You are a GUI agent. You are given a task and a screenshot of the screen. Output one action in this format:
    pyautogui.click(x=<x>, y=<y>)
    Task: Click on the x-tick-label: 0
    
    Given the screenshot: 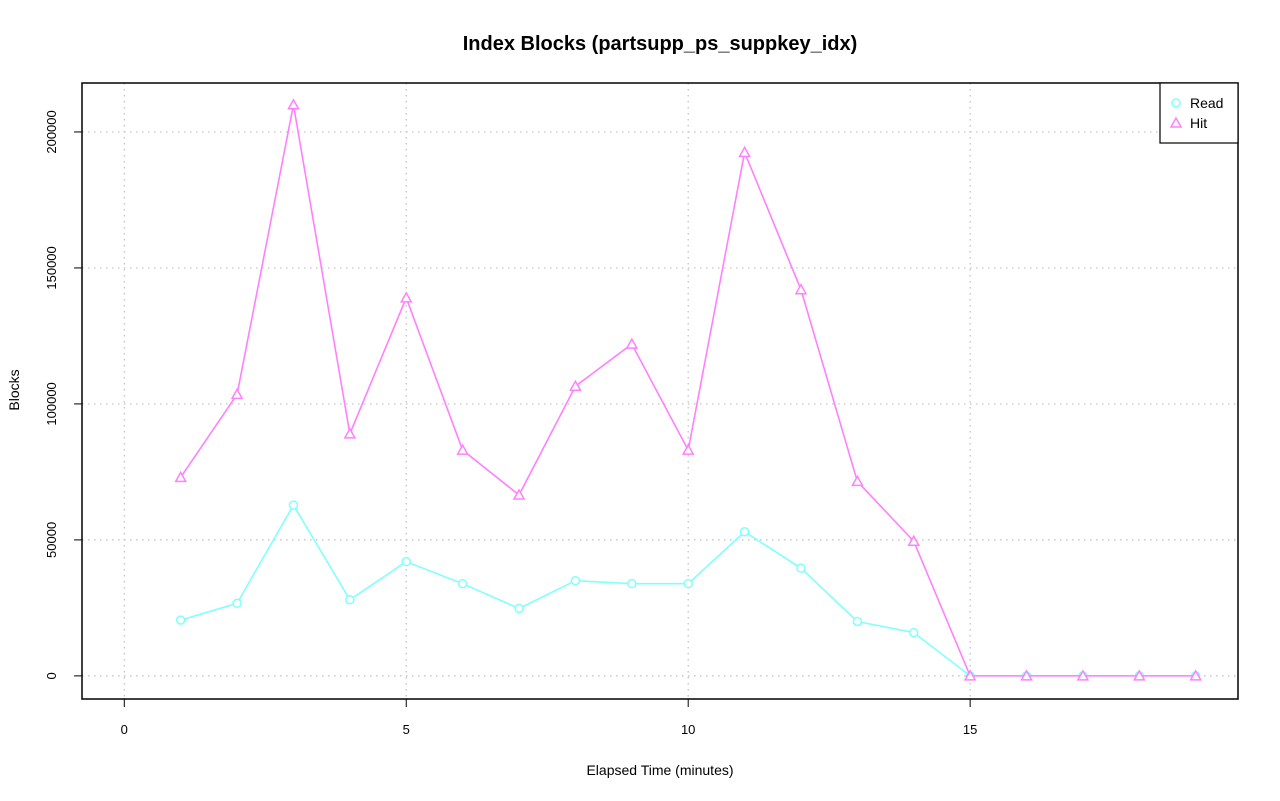 What is the action you would take?
    pyautogui.click(x=124, y=729)
    